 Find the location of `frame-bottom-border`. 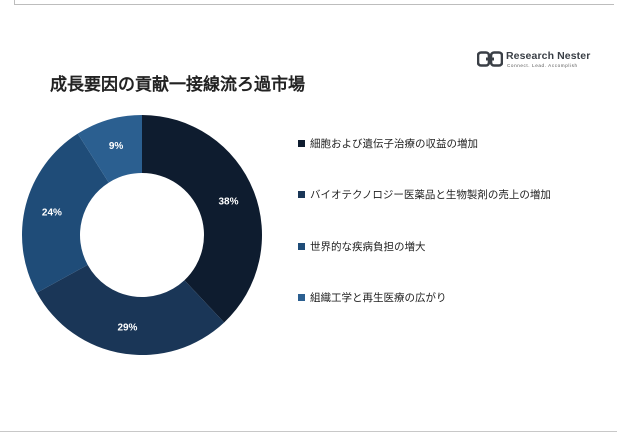

frame-bottom-border is located at coordinates (308, 431).